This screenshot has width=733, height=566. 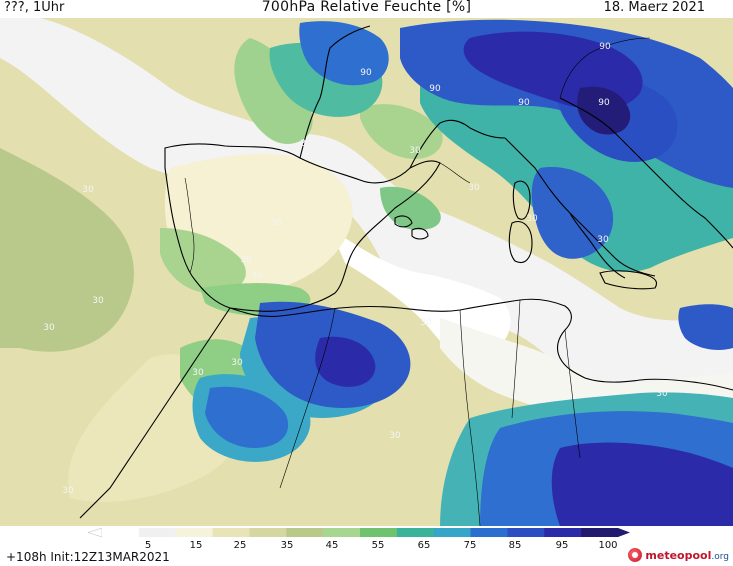 I want to click on colorbar, so click(x=358, y=532).